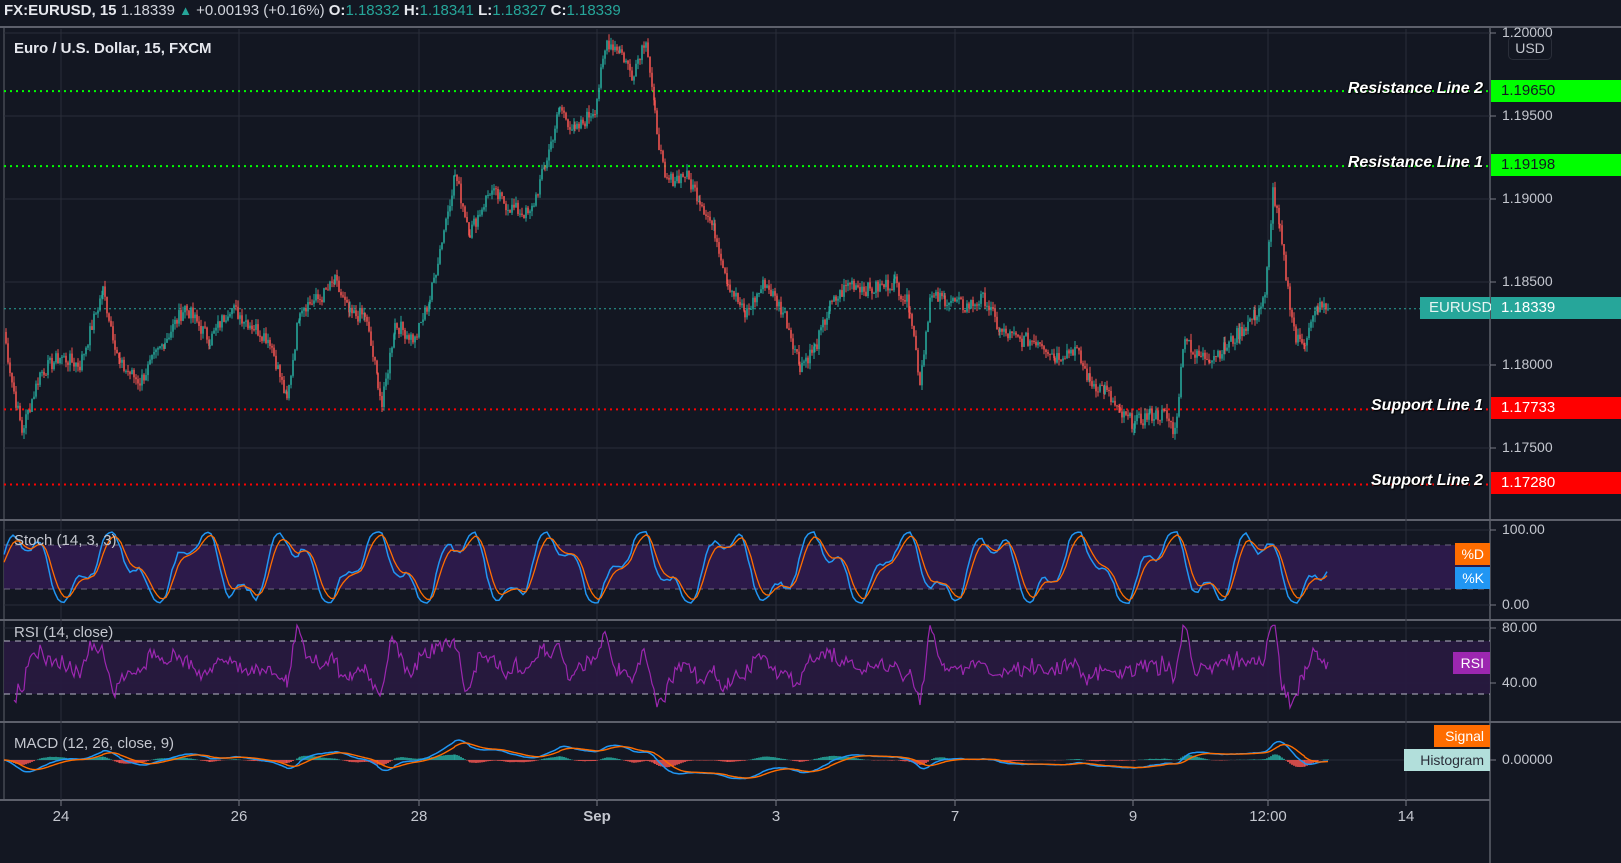 The width and height of the screenshot is (1621, 863). What do you see at coordinates (1447, 760) in the screenshot?
I see `macd-histogram-tag: Histogram` at bounding box center [1447, 760].